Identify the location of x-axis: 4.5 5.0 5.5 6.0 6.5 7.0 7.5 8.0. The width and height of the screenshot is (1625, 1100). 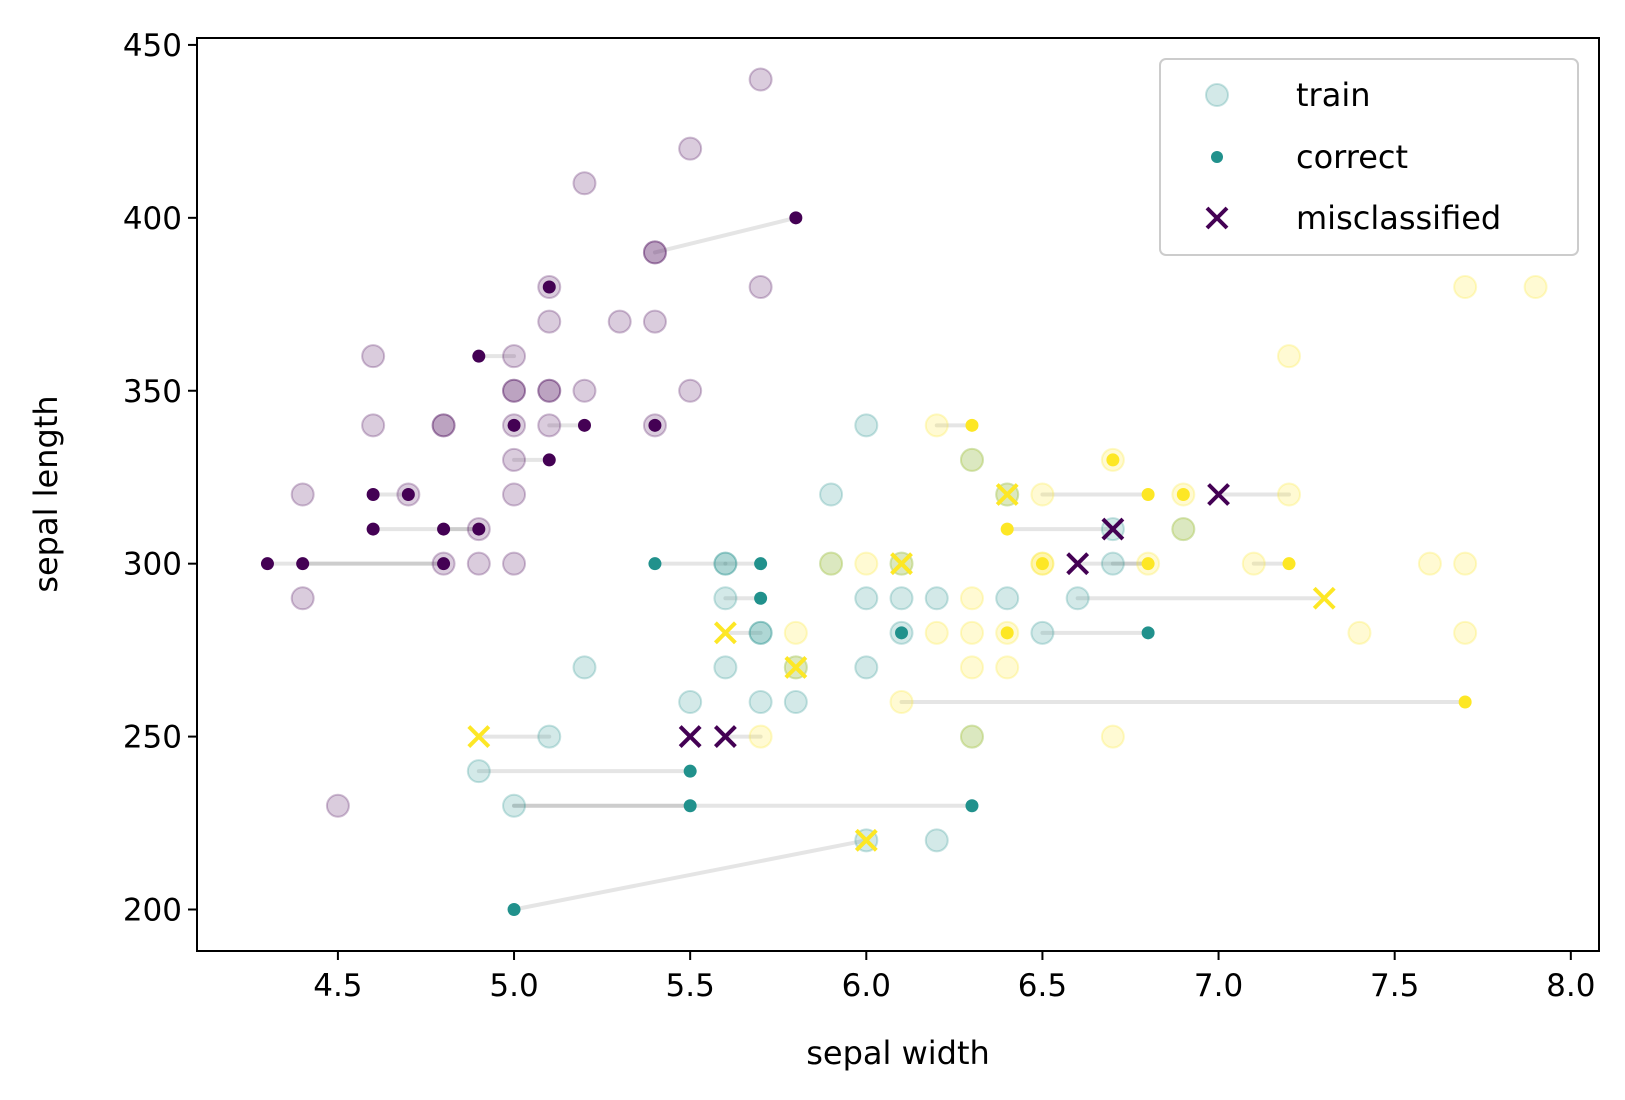
(954, 977).